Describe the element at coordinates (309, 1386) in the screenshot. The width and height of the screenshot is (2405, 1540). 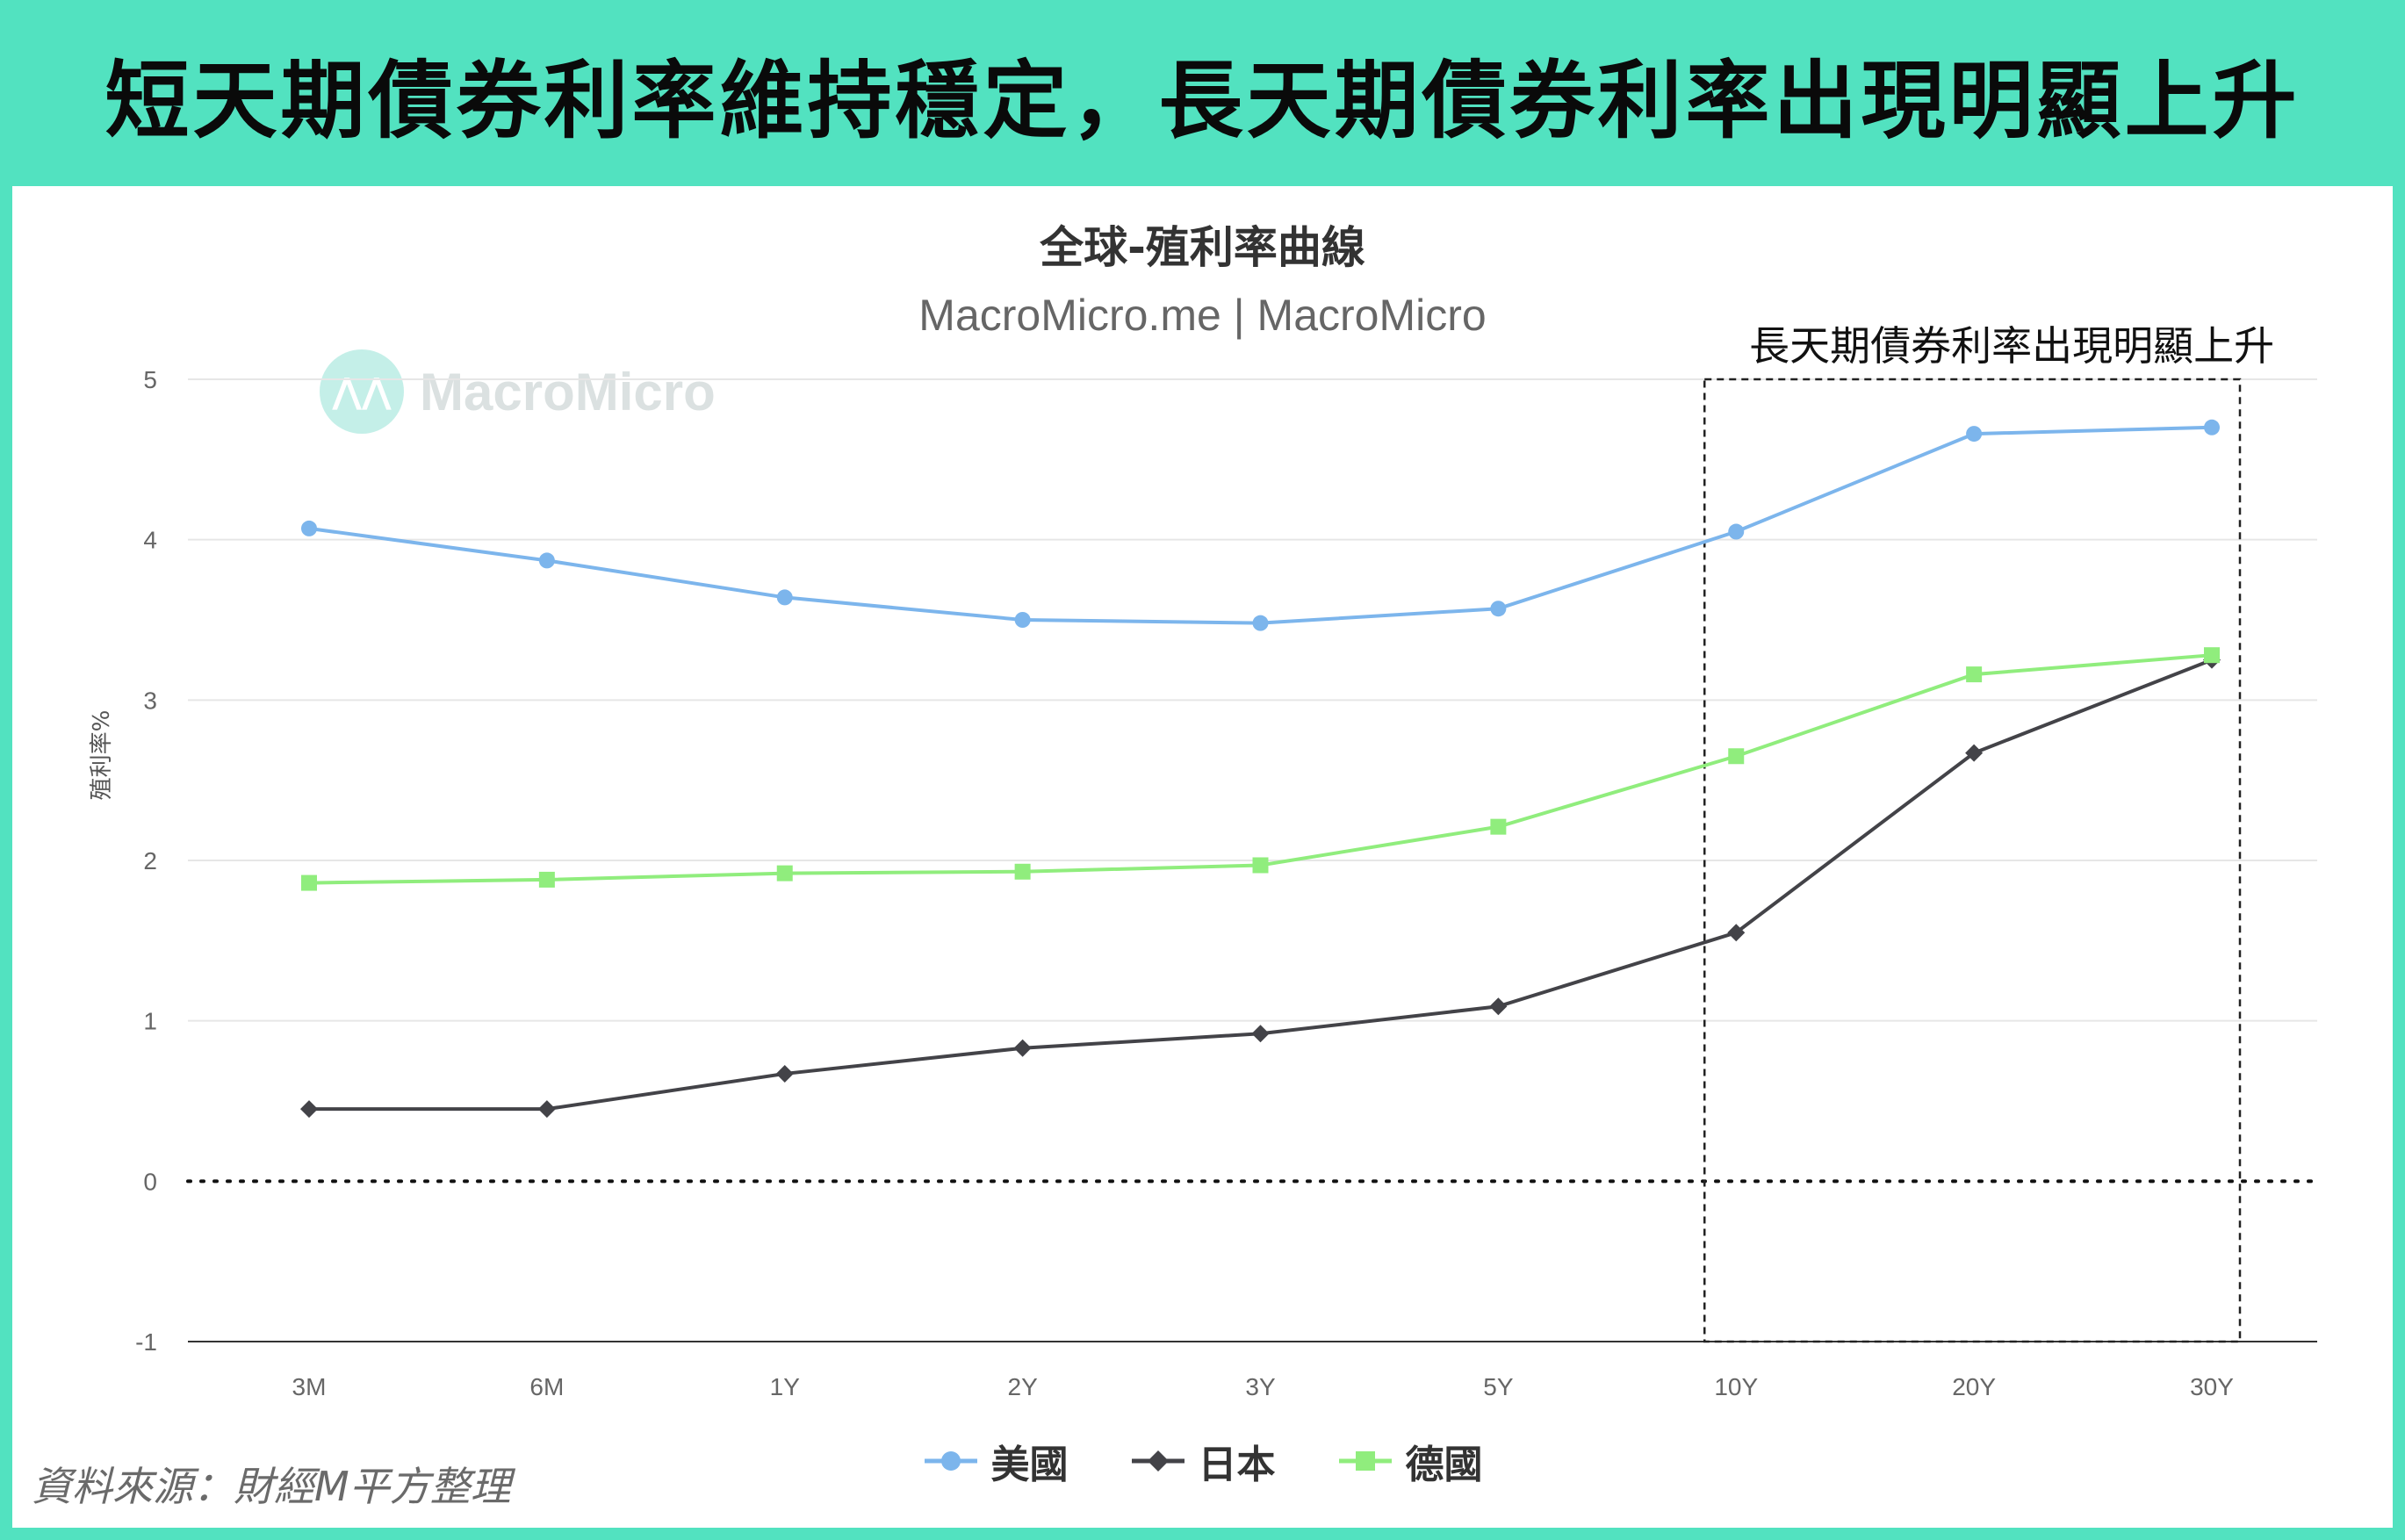
I see `x-tick-label: 3M` at that location.